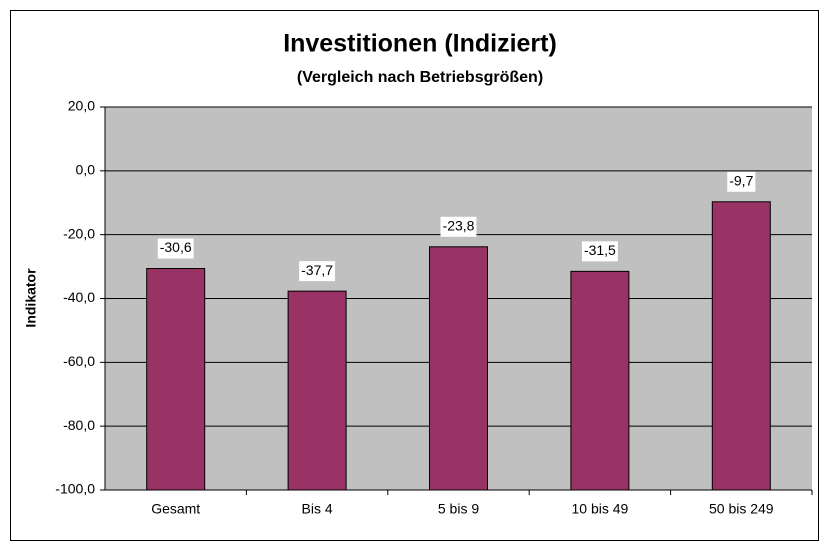 The image size is (822, 542). Describe the element at coordinates (741, 509) in the screenshot. I see `x-tick-label: 50 bis 249` at that location.